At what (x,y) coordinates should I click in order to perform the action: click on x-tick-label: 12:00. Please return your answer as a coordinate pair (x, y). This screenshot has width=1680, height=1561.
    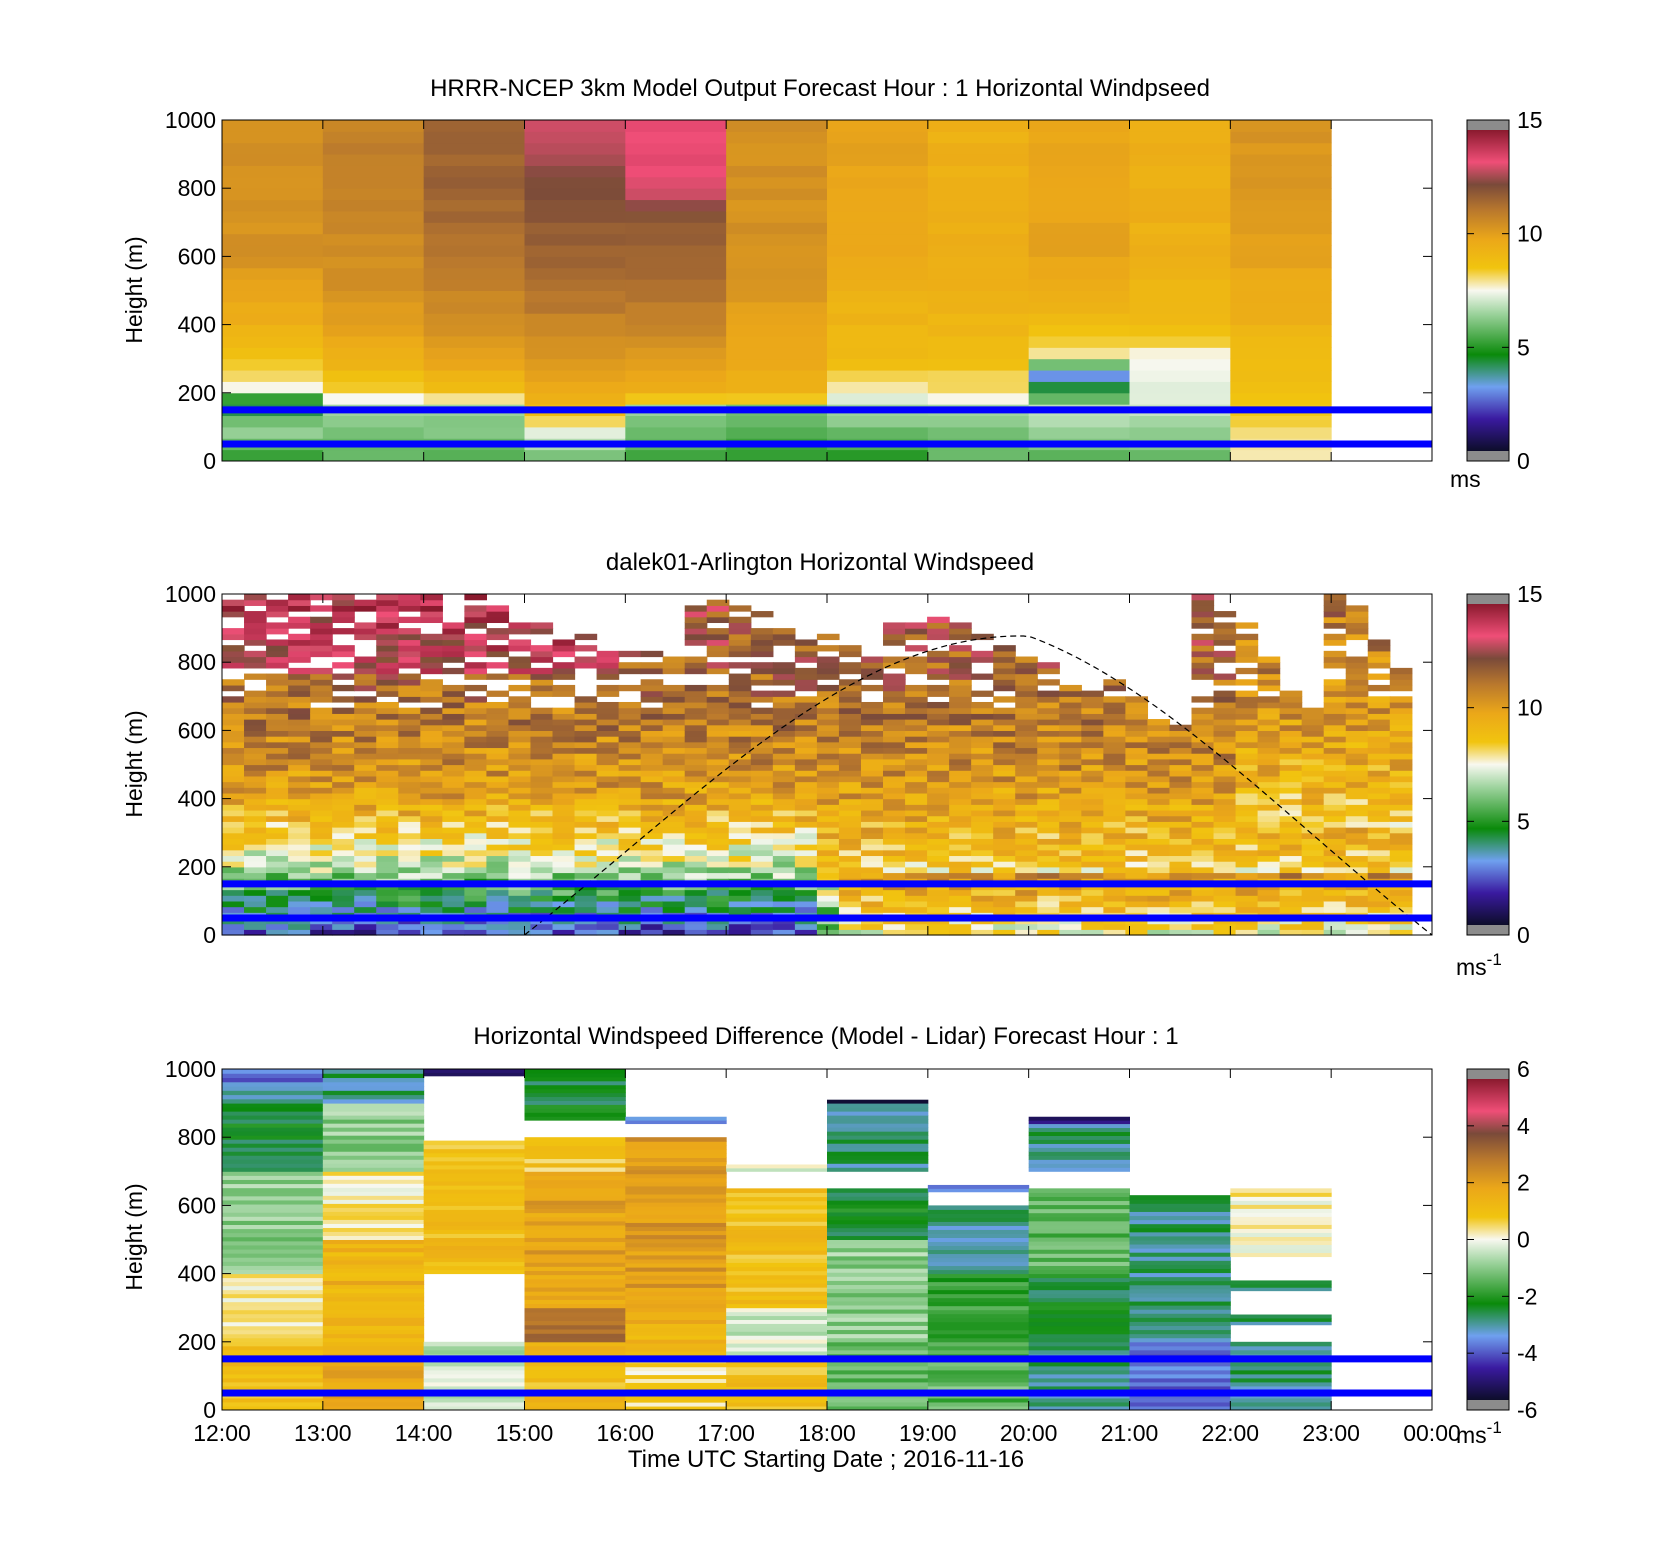
    Looking at the image, I should click on (222, 1433).